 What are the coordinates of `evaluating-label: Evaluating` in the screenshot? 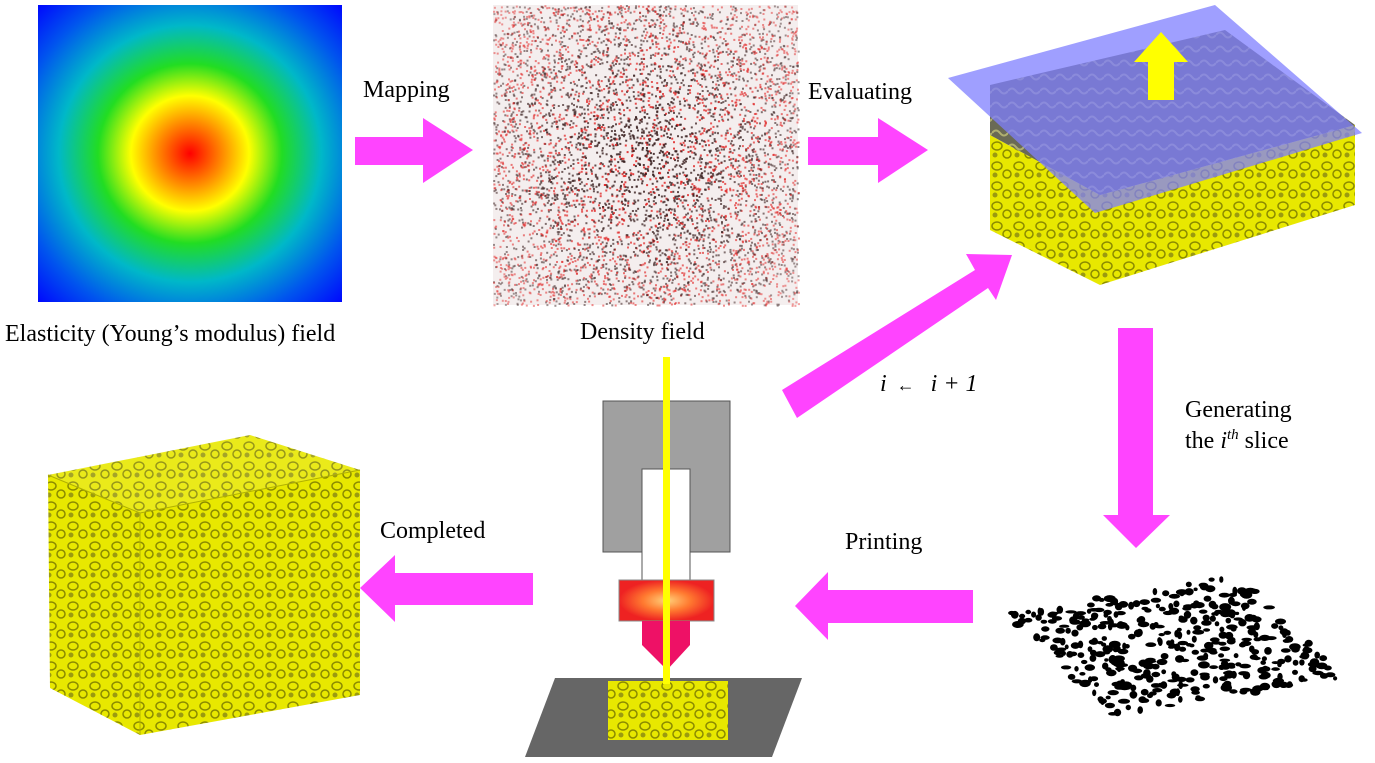 It's located at (860, 92).